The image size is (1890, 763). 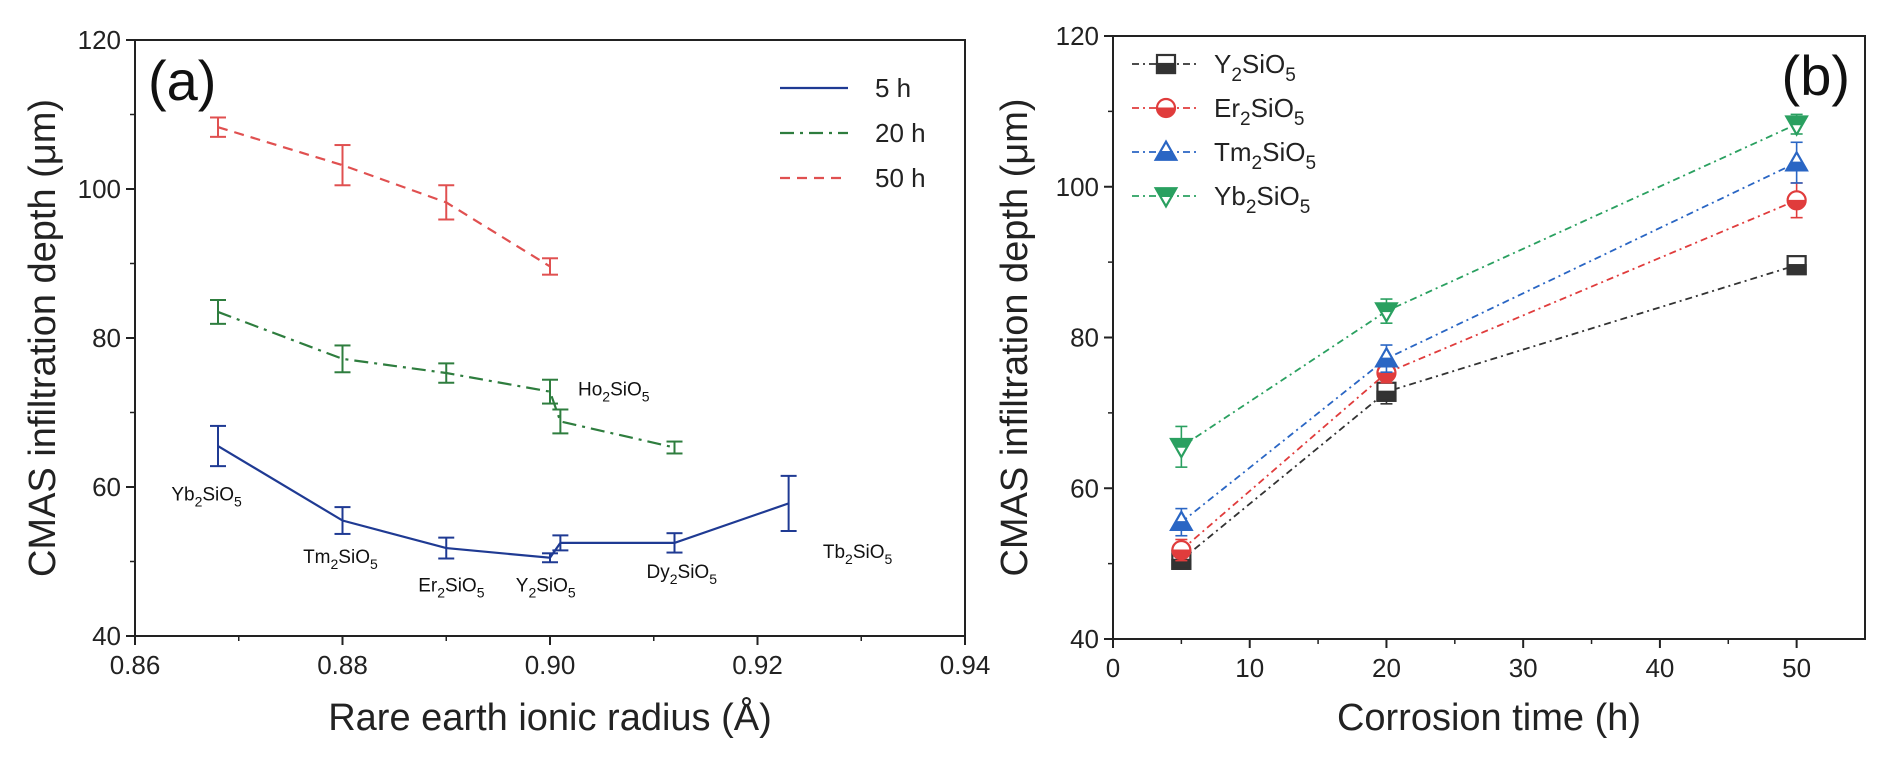 I want to click on legend-item: Y2SiO5, so click(x=1214, y=67).